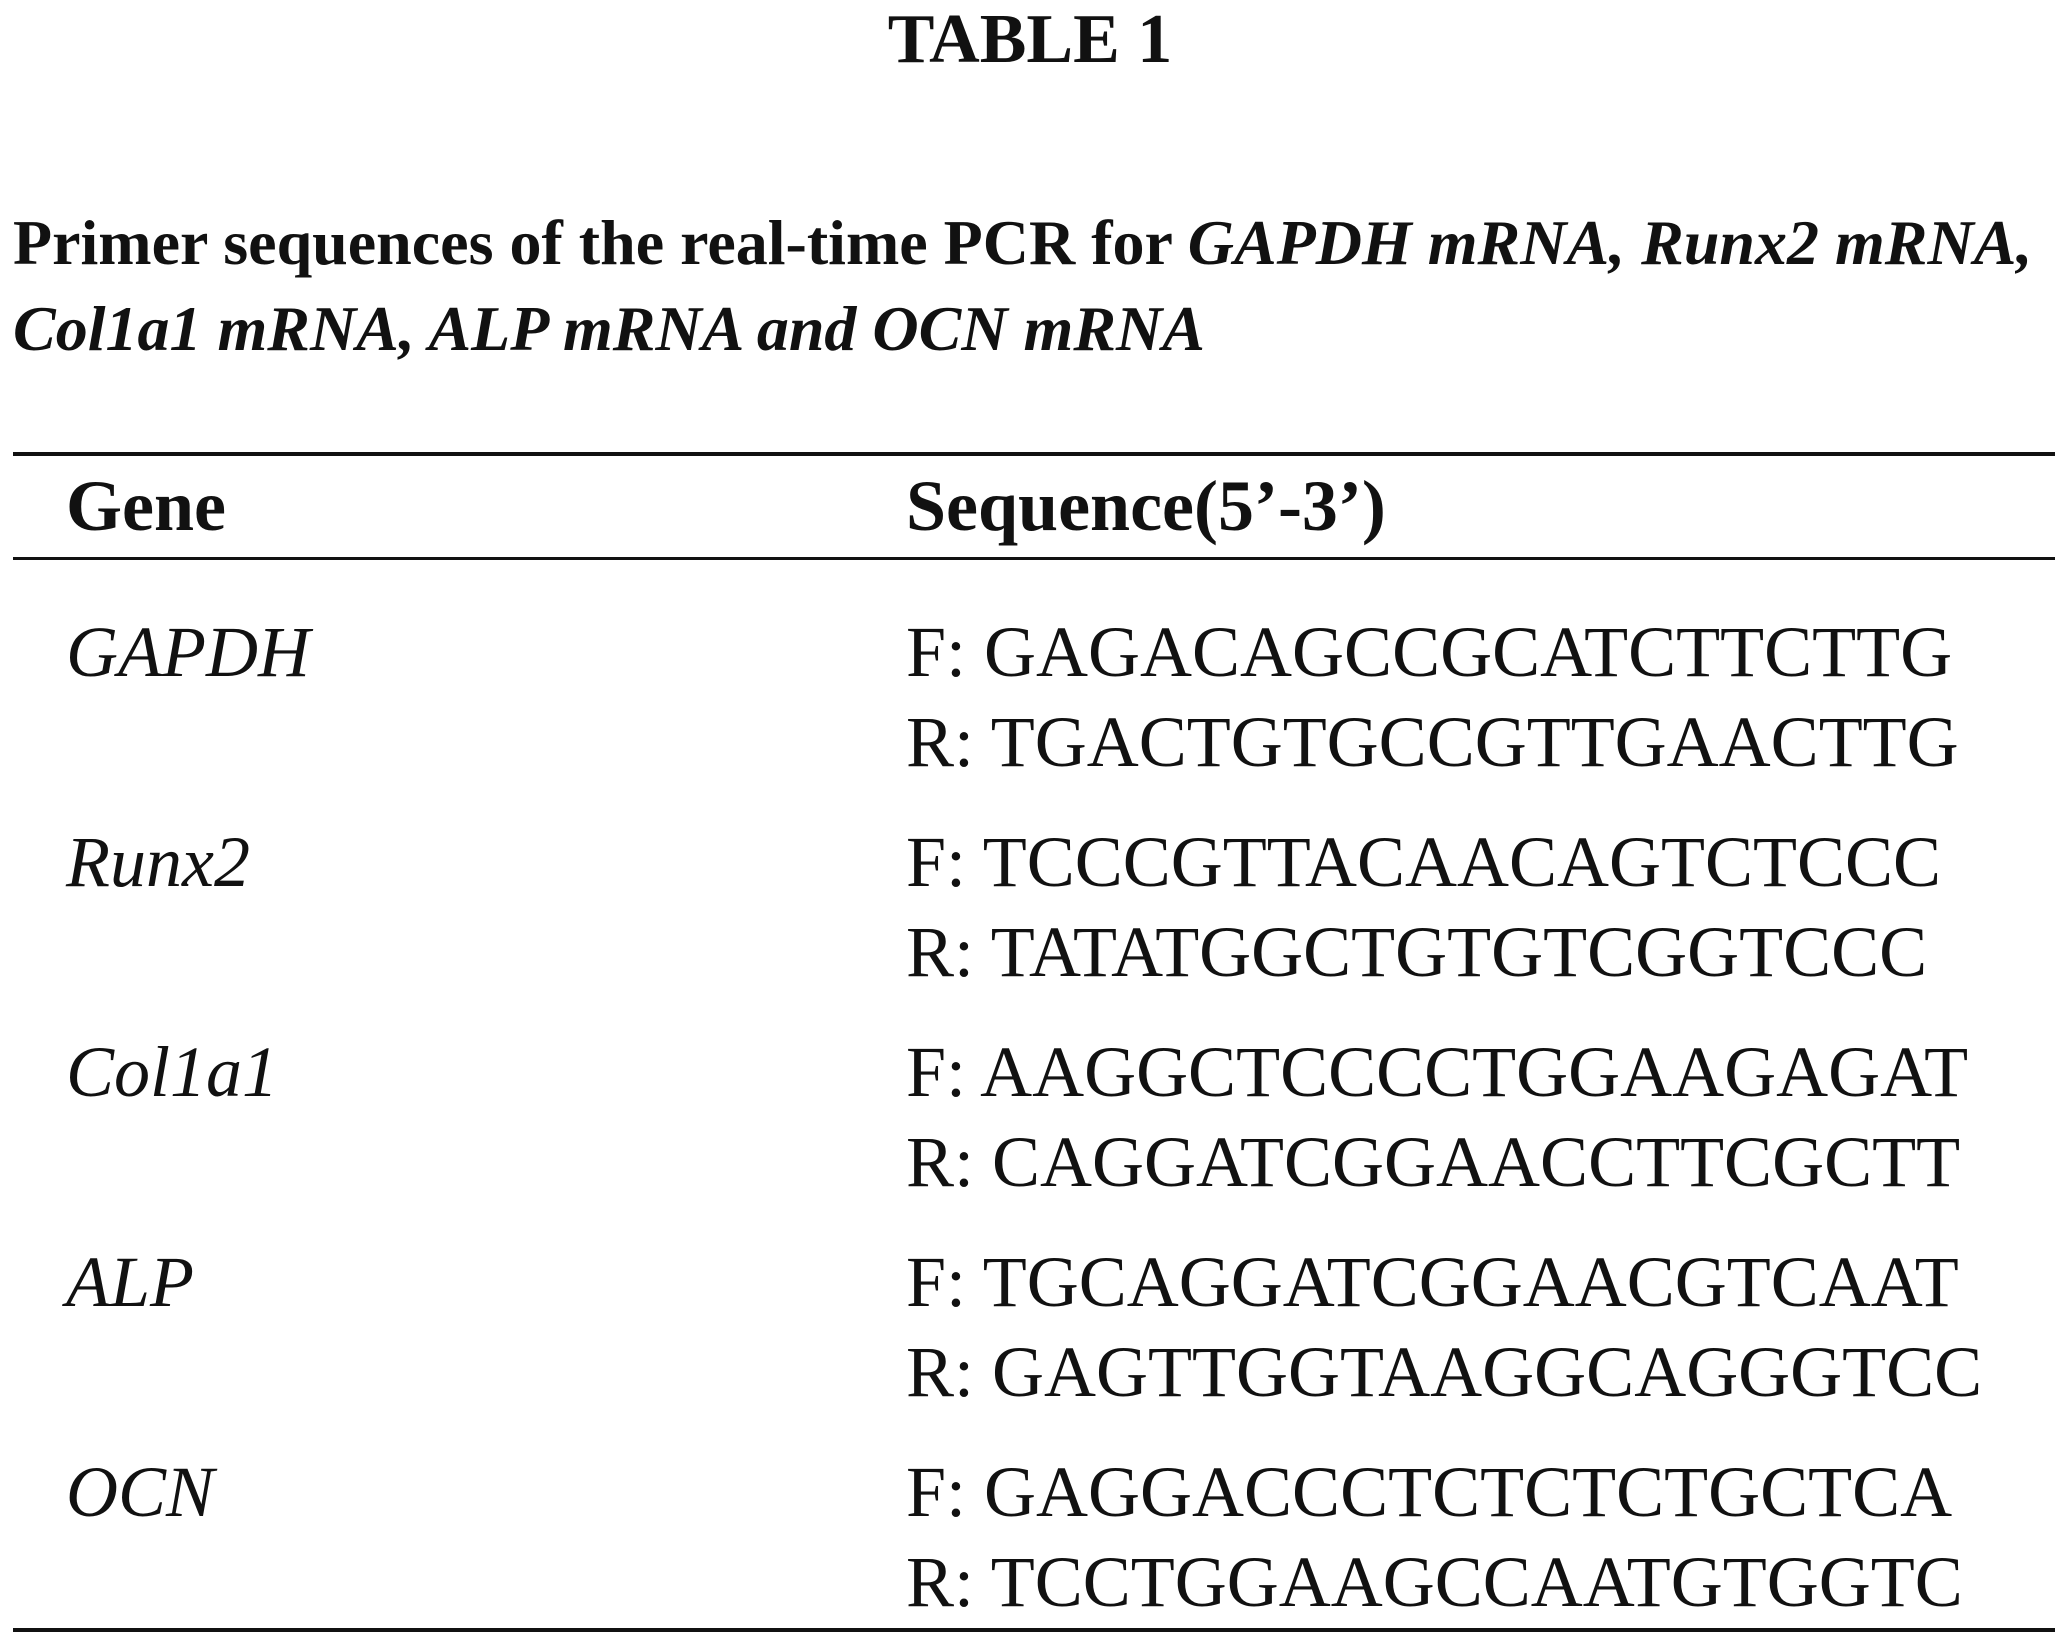  What do you see at coordinates (1034, 1630) in the screenshot?
I see `bottom-rule` at bounding box center [1034, 1630].